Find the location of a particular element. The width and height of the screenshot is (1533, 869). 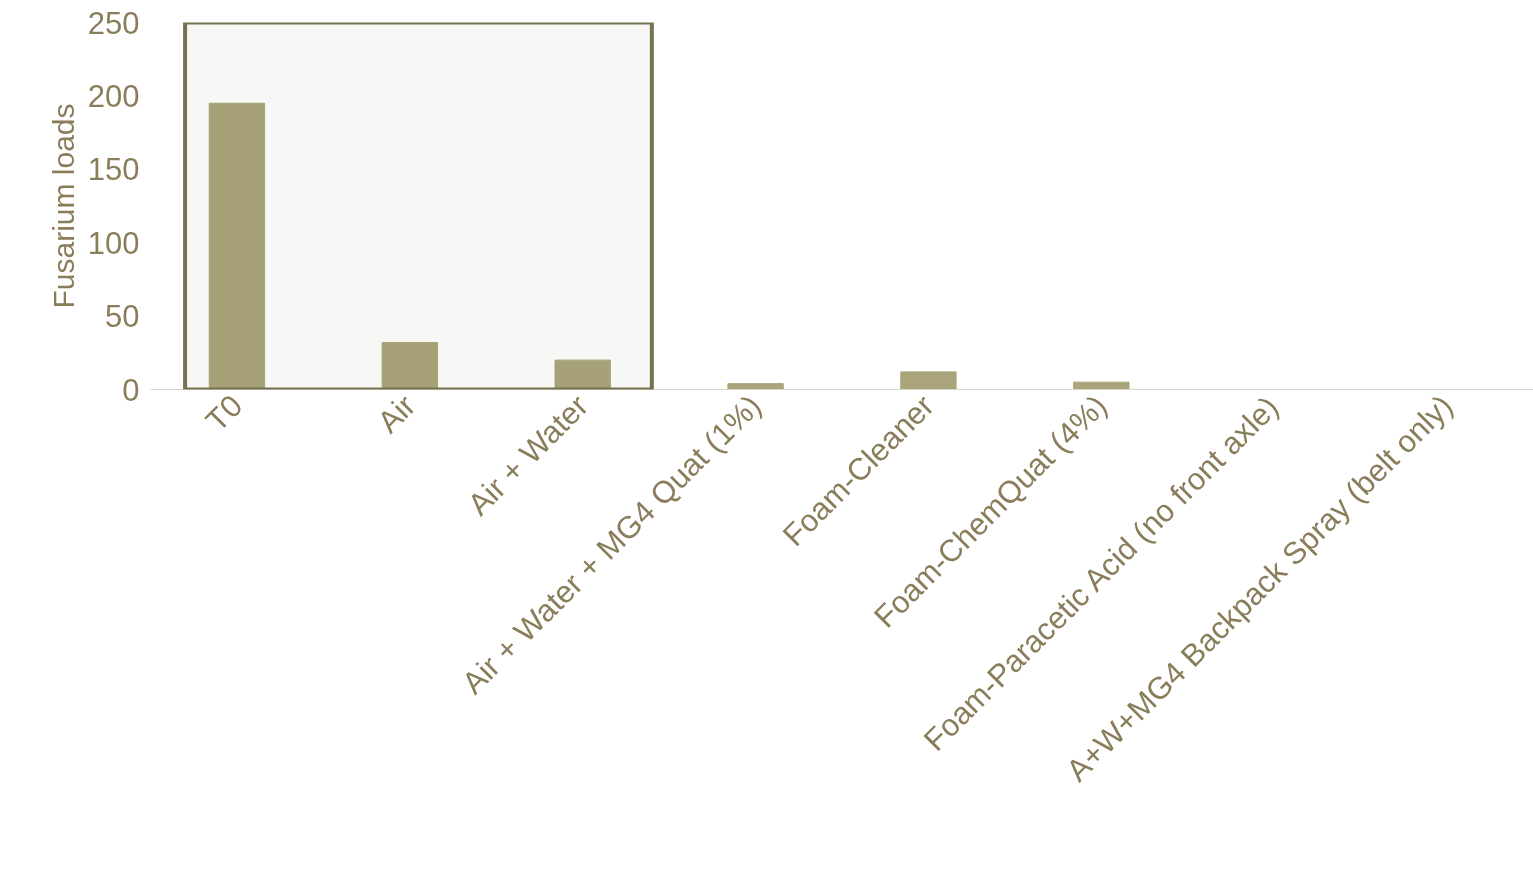

y-tick-label: 200 is located at coordinates (113, 96).